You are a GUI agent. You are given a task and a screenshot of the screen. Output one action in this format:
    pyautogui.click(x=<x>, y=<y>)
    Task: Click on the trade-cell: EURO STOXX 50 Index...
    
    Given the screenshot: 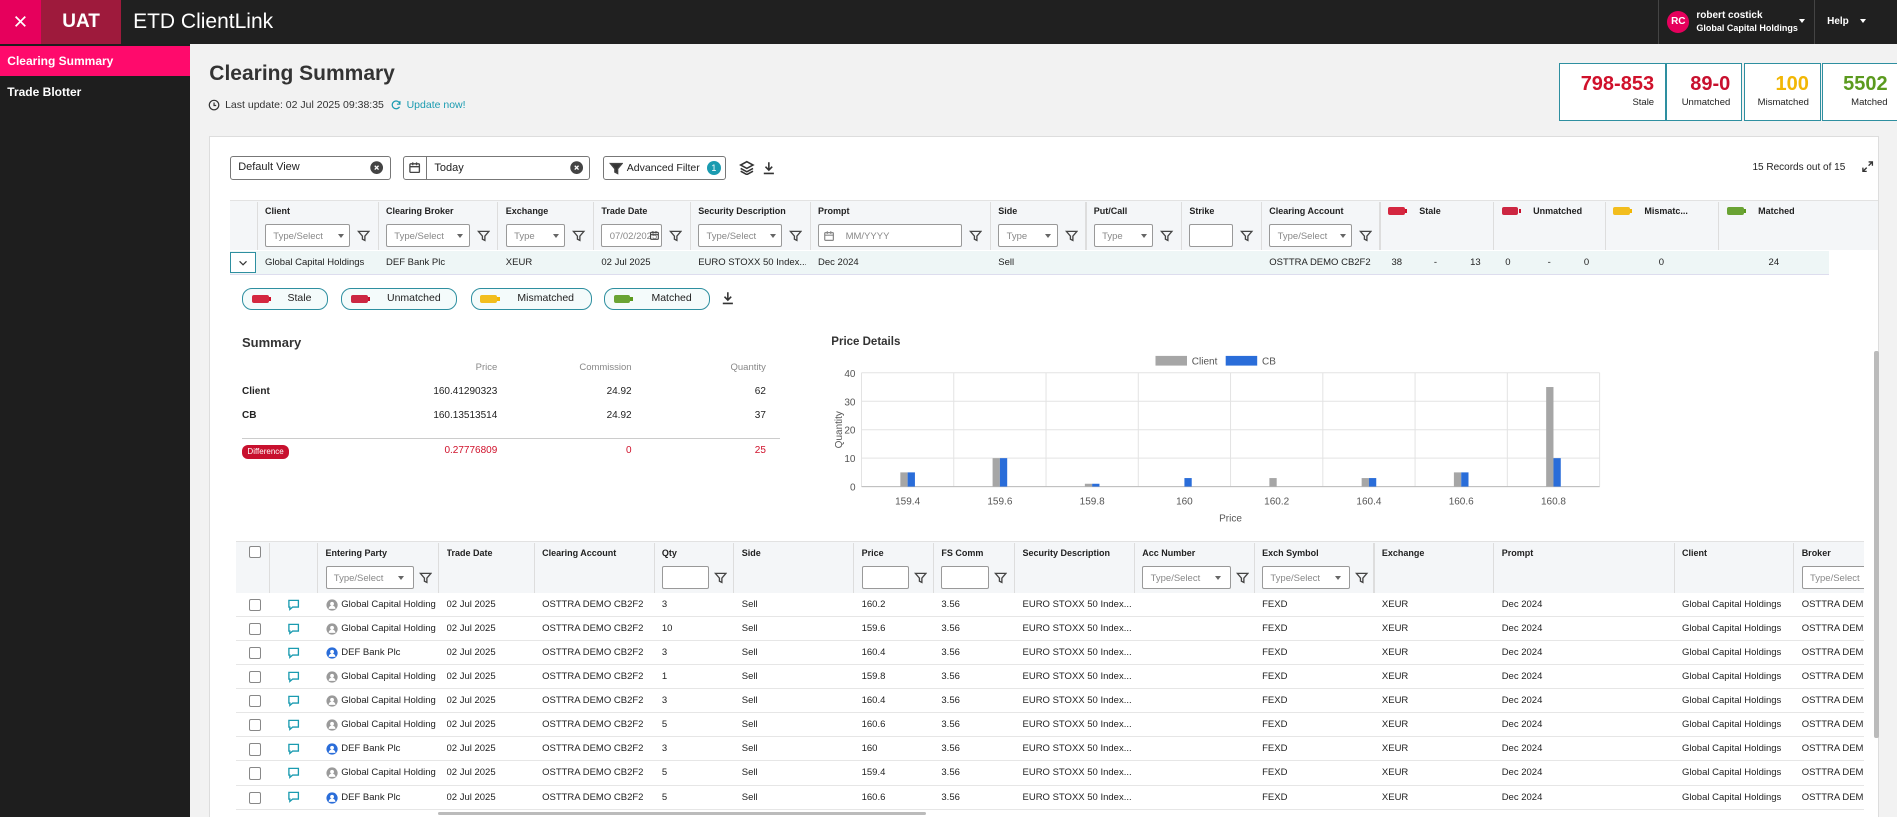 What is the action you would take?
    pyautogui.click(x=1077, y=604)
    